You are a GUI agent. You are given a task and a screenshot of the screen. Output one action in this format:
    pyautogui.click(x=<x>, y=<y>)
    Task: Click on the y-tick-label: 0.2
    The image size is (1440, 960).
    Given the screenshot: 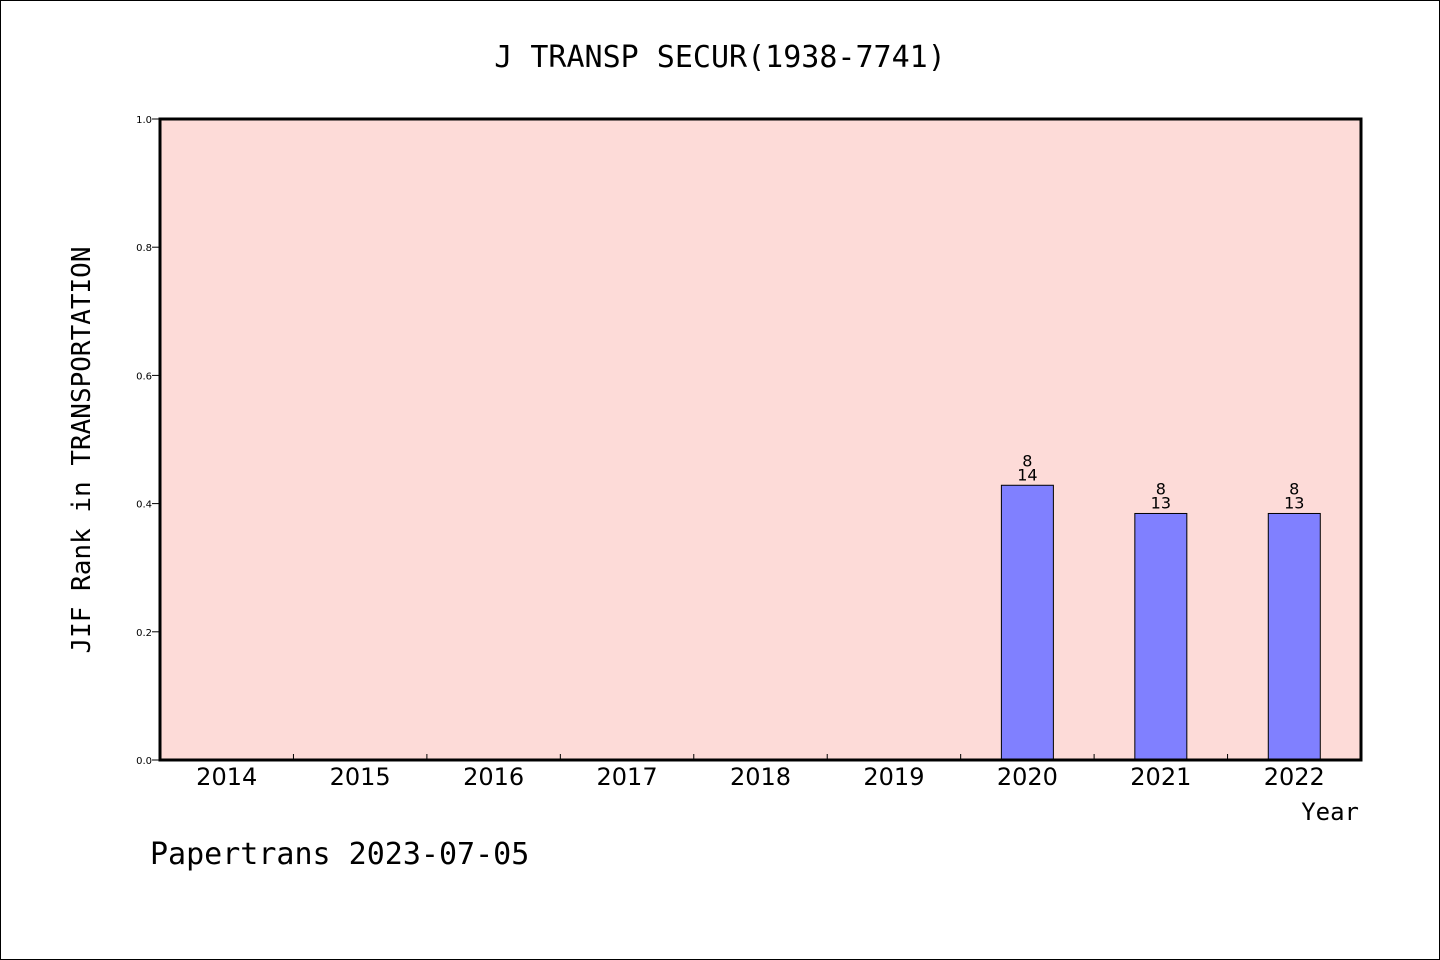 What is the action you would take?
    pyautogui.click(x=144, y=633)
    